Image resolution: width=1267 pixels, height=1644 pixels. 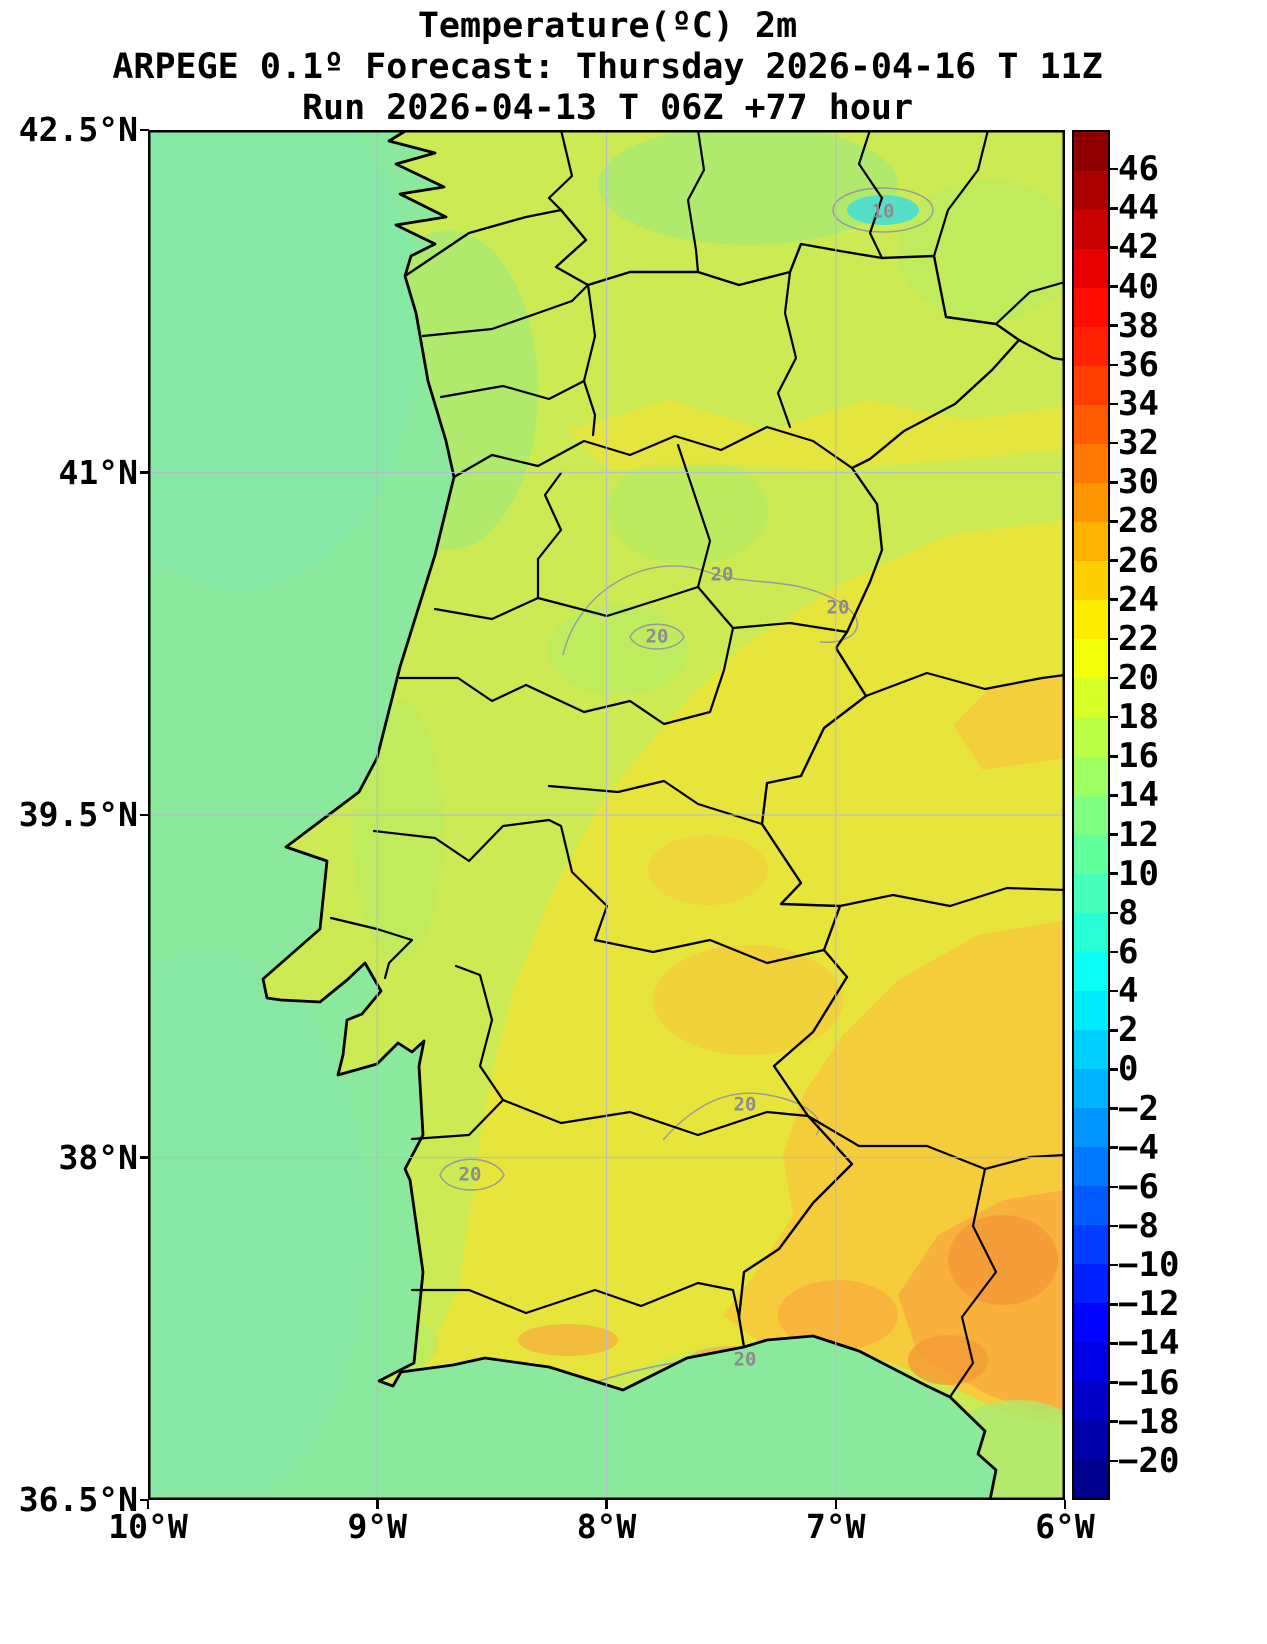 I want to click on colorbar-tick-label: 2, so click(x=1128, y=1030).